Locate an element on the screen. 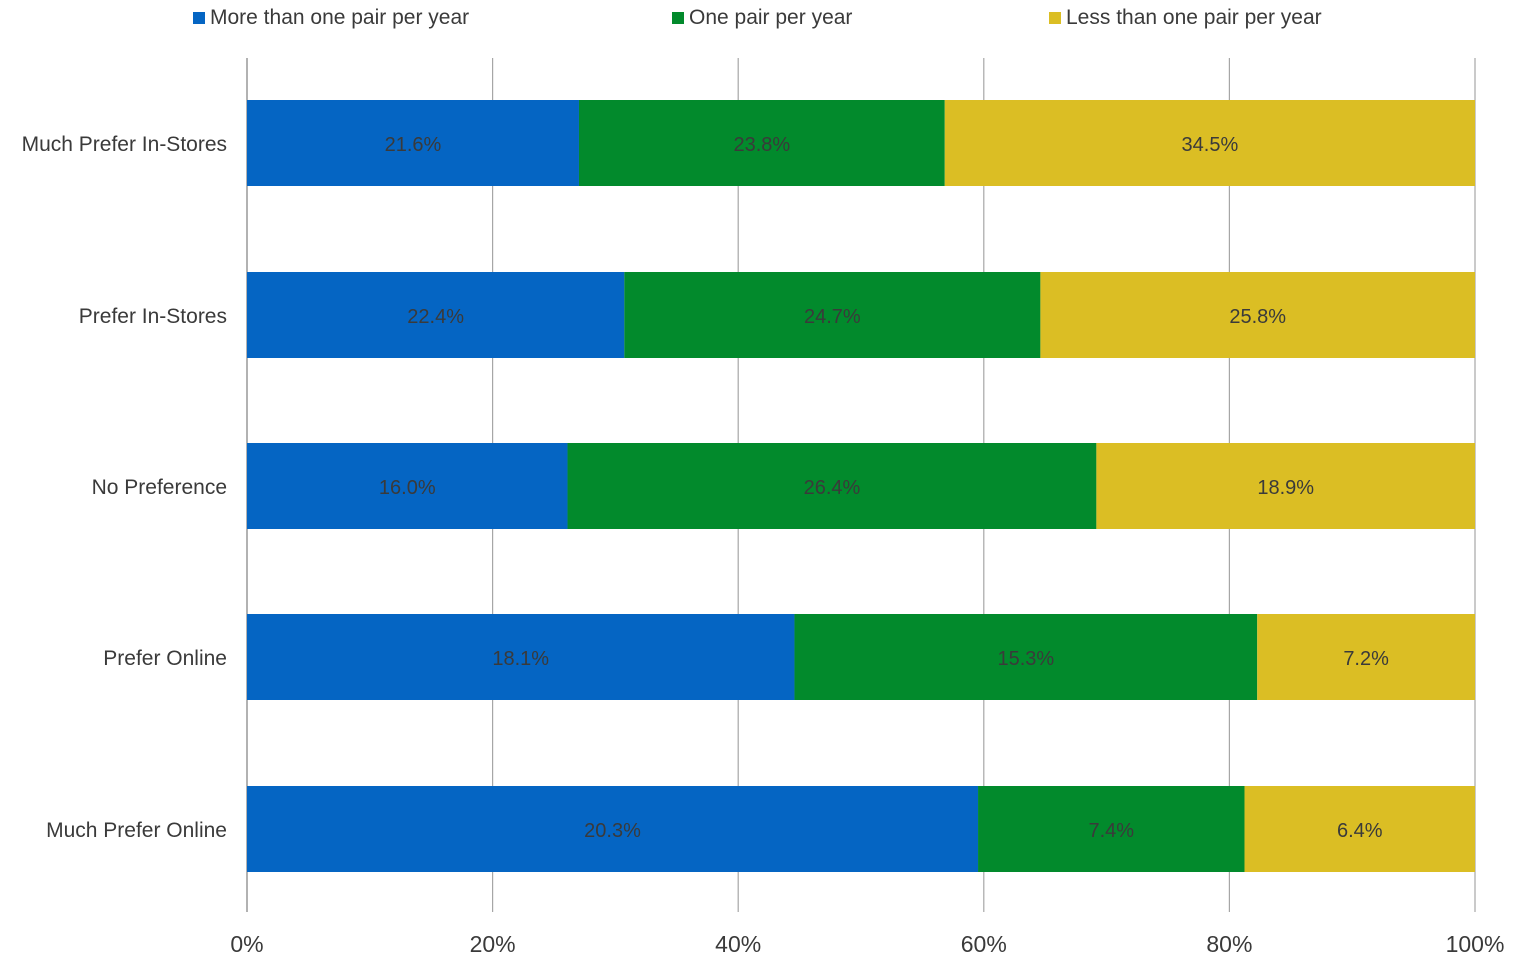 Image resolution: width=1524 pixels, height=958 pixels. data-label: 7.2% is located at coordinates (1366, 659).